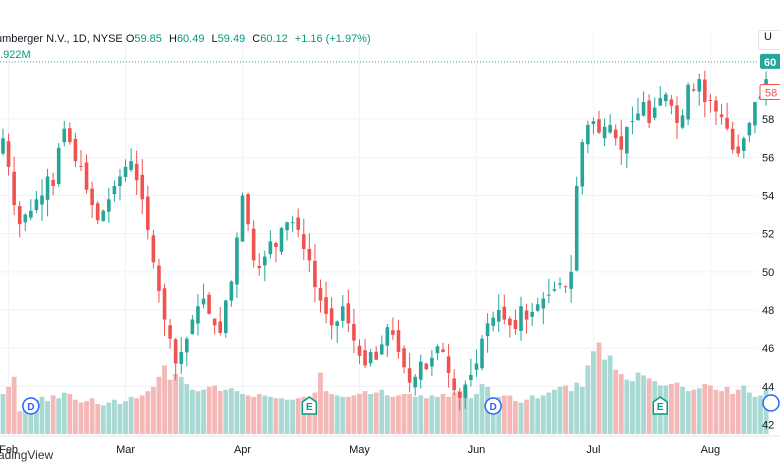 This screenshot has height=470, width=780. Describe the element at coordinates (148, 39) in the screenshot. I see `open-value: 59.85` at that location.